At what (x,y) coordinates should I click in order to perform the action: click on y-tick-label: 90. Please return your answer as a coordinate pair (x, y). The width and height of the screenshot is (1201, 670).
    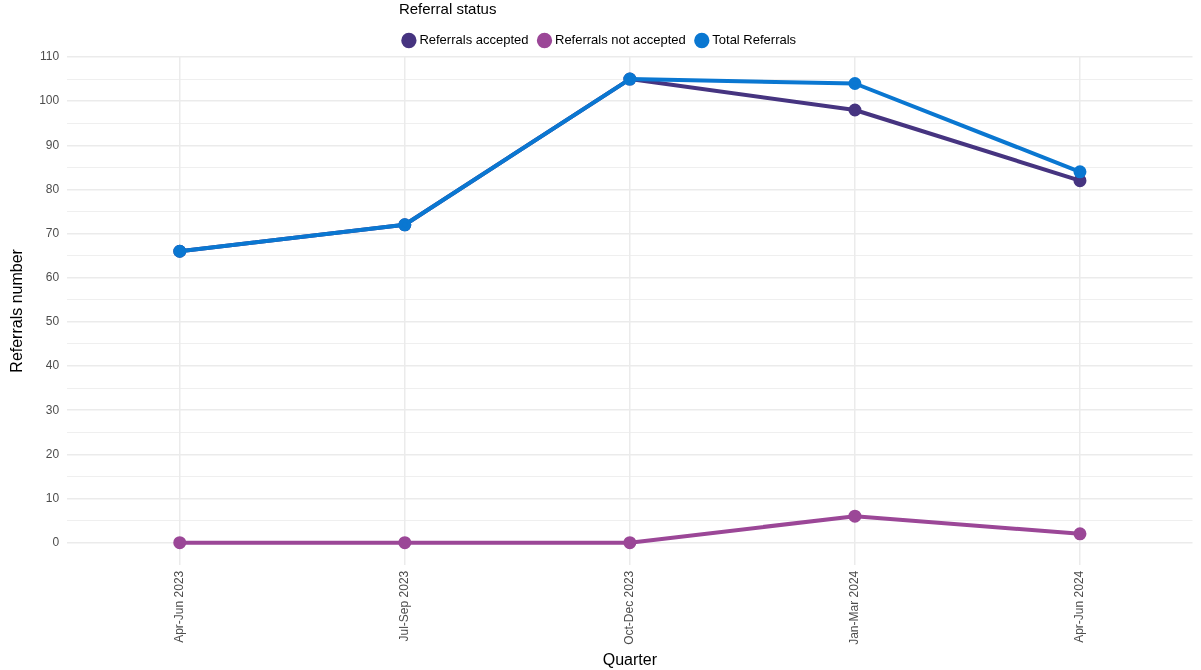
    Looking at the image, I should click on (52, 144).